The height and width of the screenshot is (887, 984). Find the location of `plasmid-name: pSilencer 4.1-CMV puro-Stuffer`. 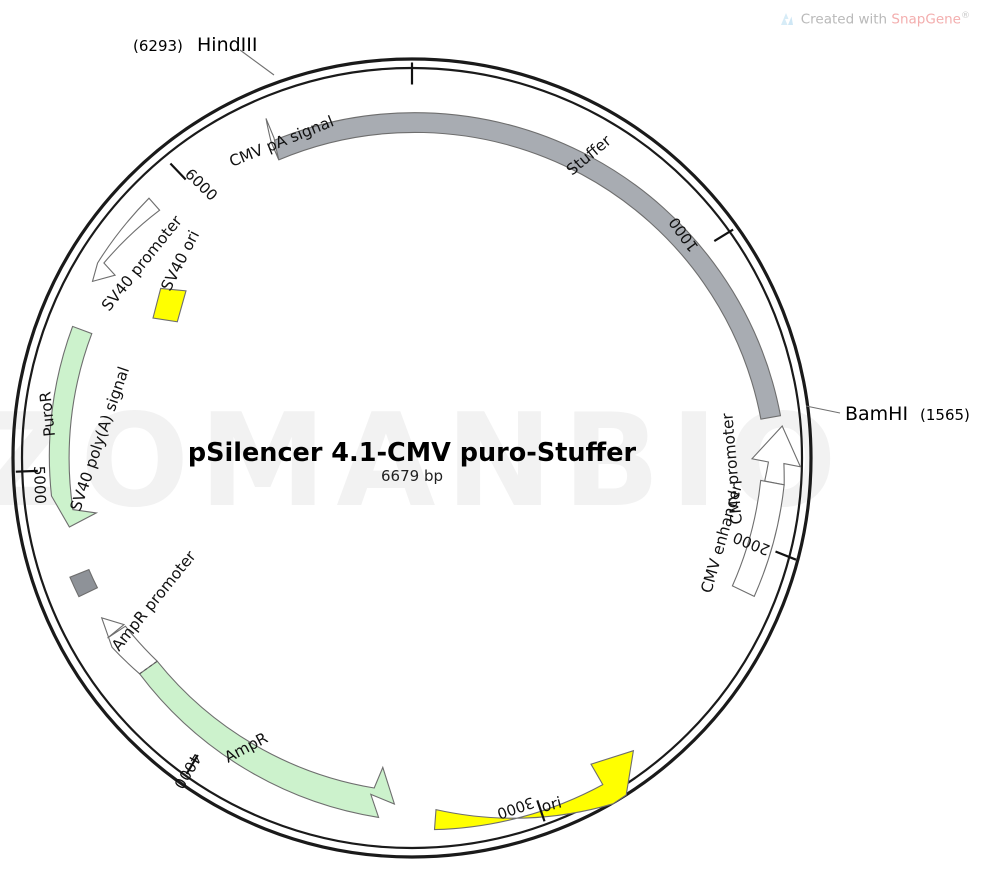

plasmid-name: pSilencer 4.1-CMV puro-Stuffer is located at coordinates (412, 453).